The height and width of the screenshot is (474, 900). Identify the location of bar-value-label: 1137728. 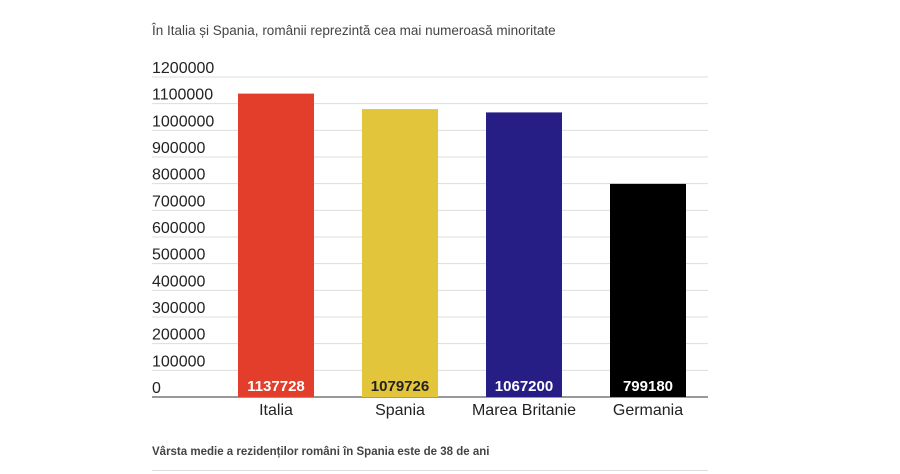
(276, 386).